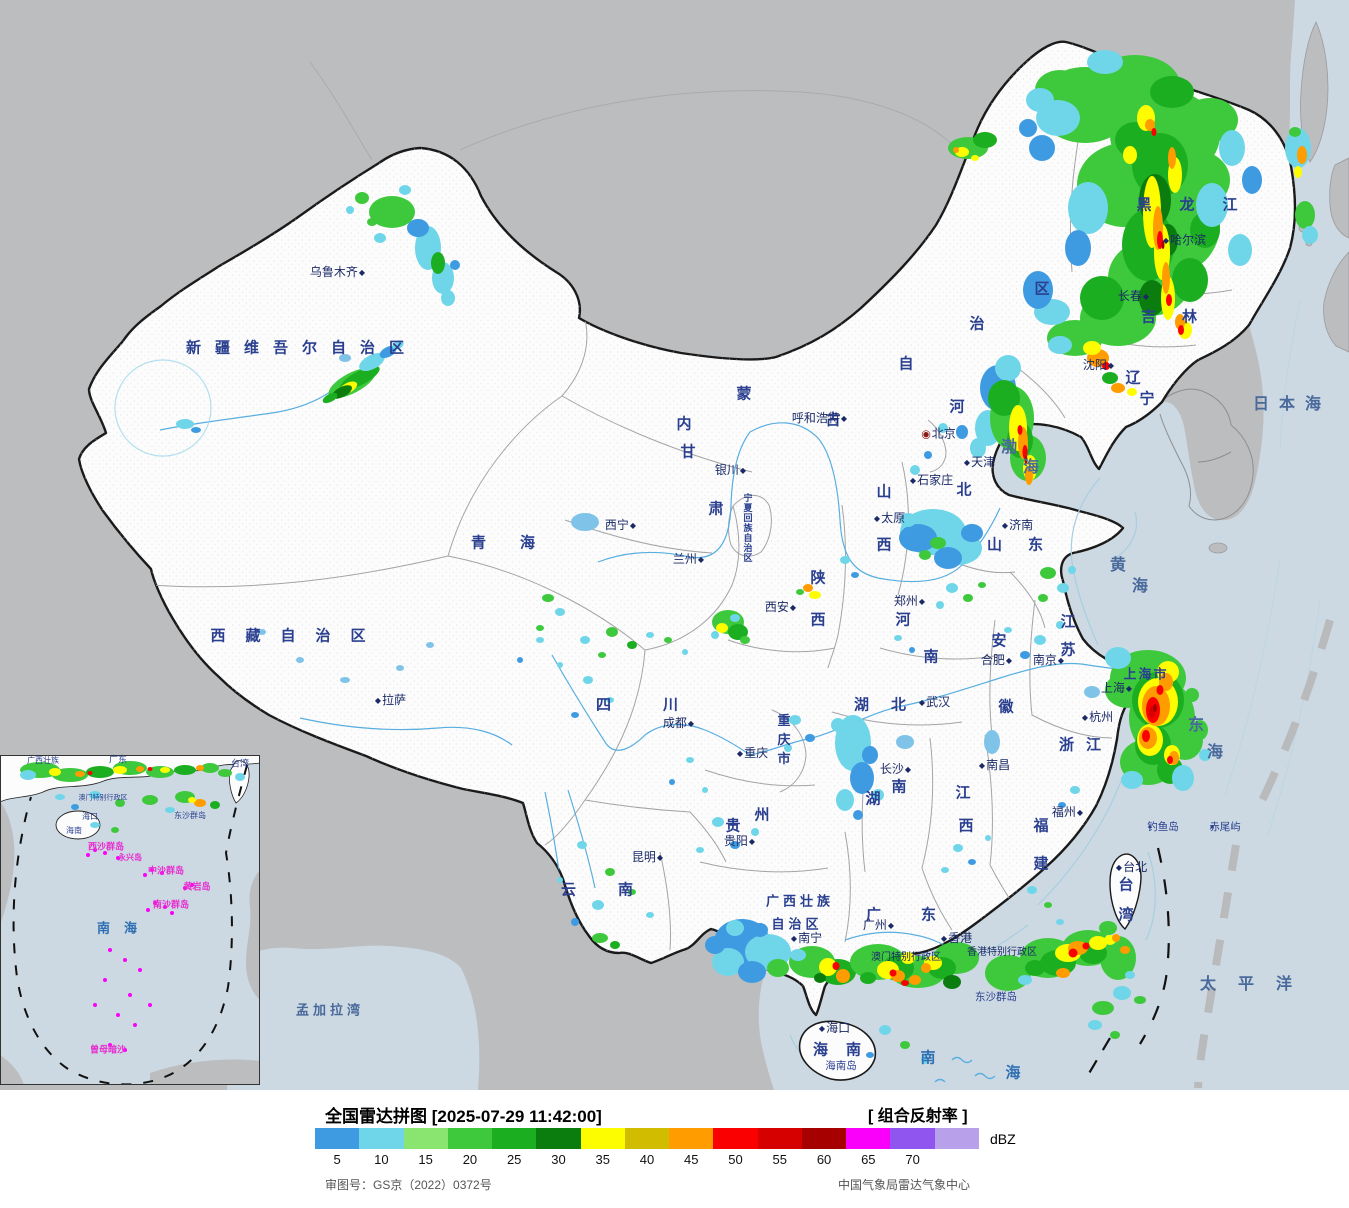 Image resolution: width=1349 pixels, height=1208 pixels. What do you see at coordinates (130, 779) in the screenshot?
I see `inset-mainland` at bounding box center [130, 779].